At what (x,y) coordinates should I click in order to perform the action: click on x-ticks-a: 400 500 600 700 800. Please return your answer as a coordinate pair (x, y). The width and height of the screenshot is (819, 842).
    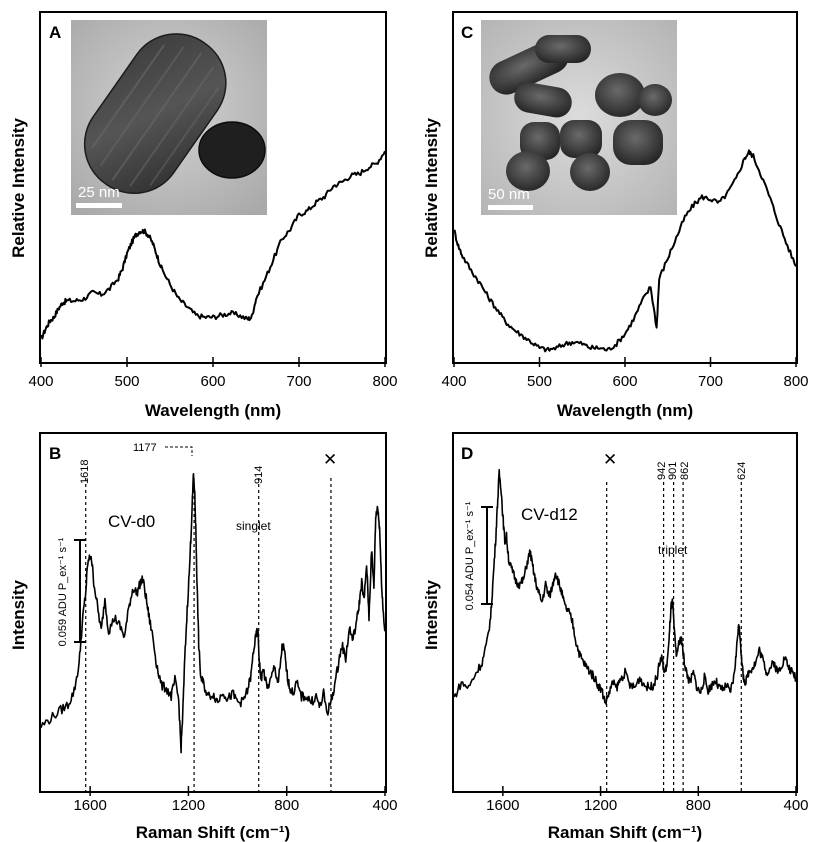
    Looking at the image, I should click on (213, 373).